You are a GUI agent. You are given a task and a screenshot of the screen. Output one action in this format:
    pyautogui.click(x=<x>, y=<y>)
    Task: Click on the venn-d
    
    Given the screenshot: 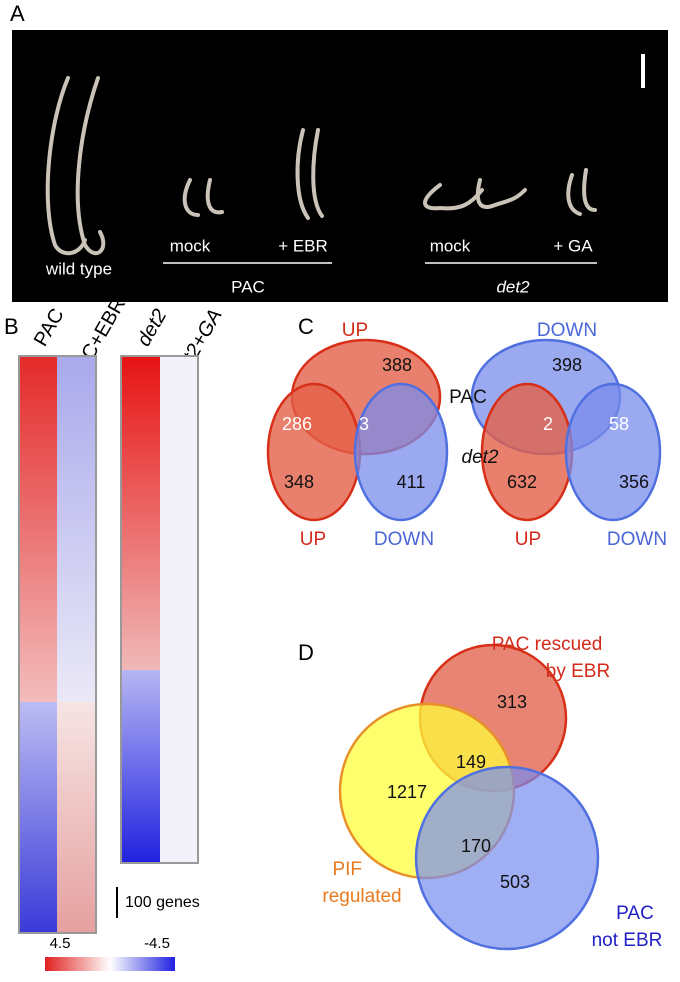 What is the action you would take?
    pyautogui.click(x=469, y=797)
    